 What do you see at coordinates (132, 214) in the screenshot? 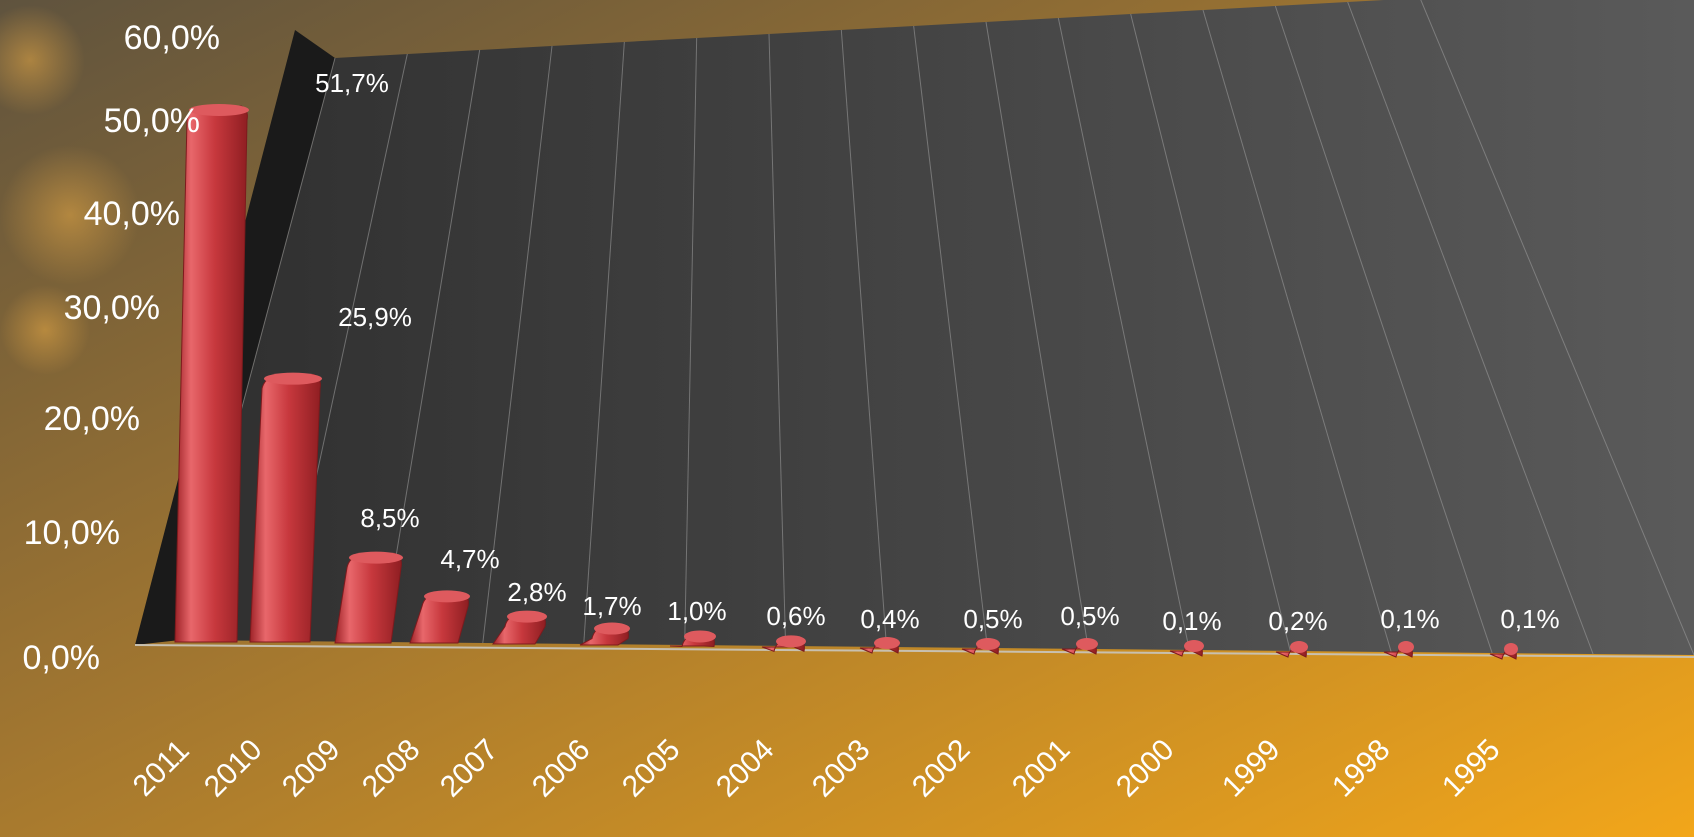
I see `y-tick-label: 40,0%` at bounding box center [132, 214].